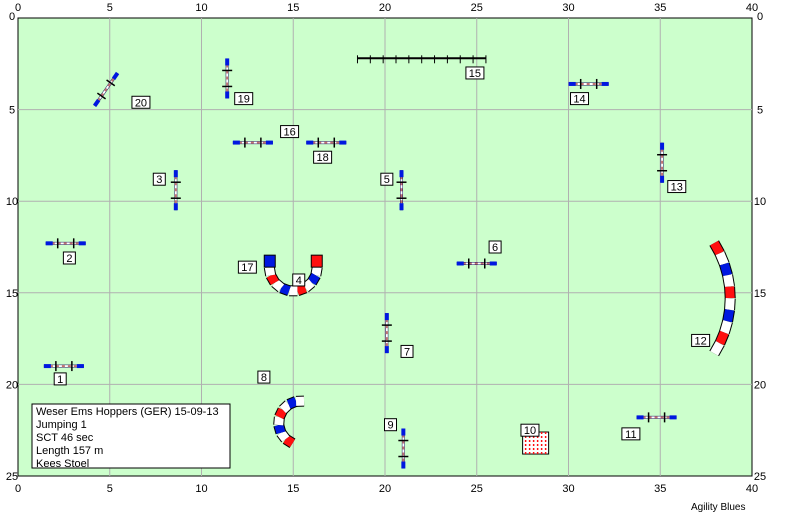 The height and width of the screenshot is (514, 800). I want to click on x-tick-label: 0, so click(18, 489).